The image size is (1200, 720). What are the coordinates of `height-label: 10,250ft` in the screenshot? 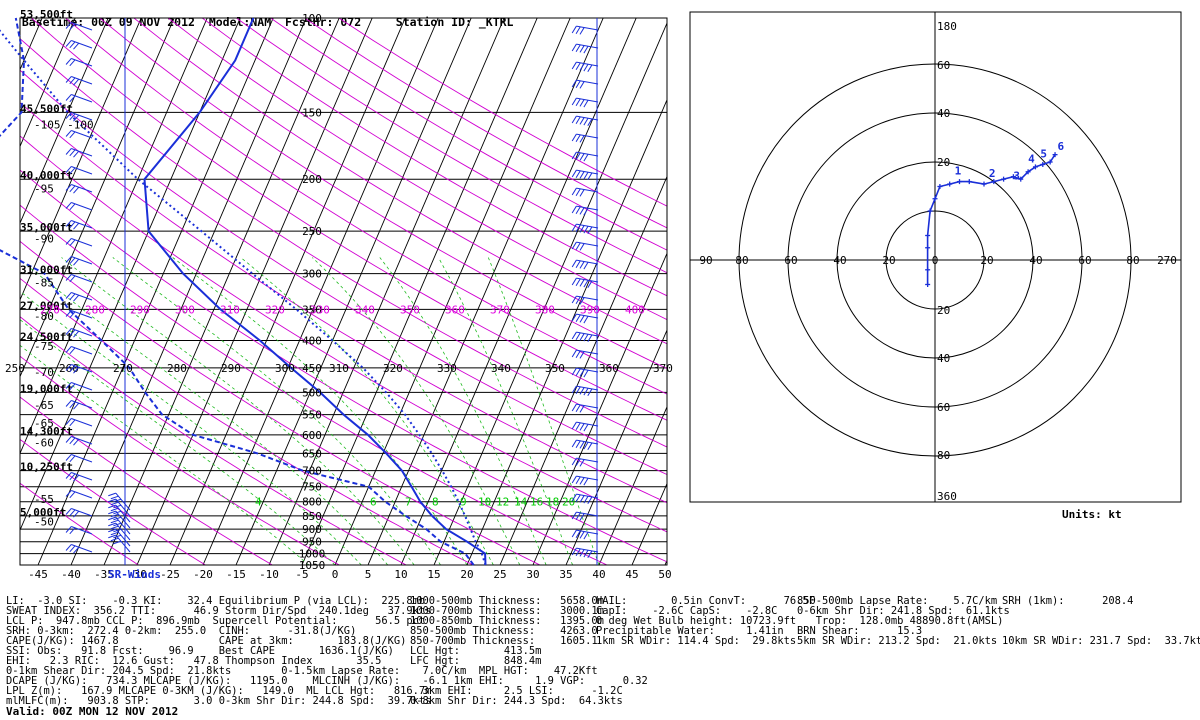 It's located at (46, 467).